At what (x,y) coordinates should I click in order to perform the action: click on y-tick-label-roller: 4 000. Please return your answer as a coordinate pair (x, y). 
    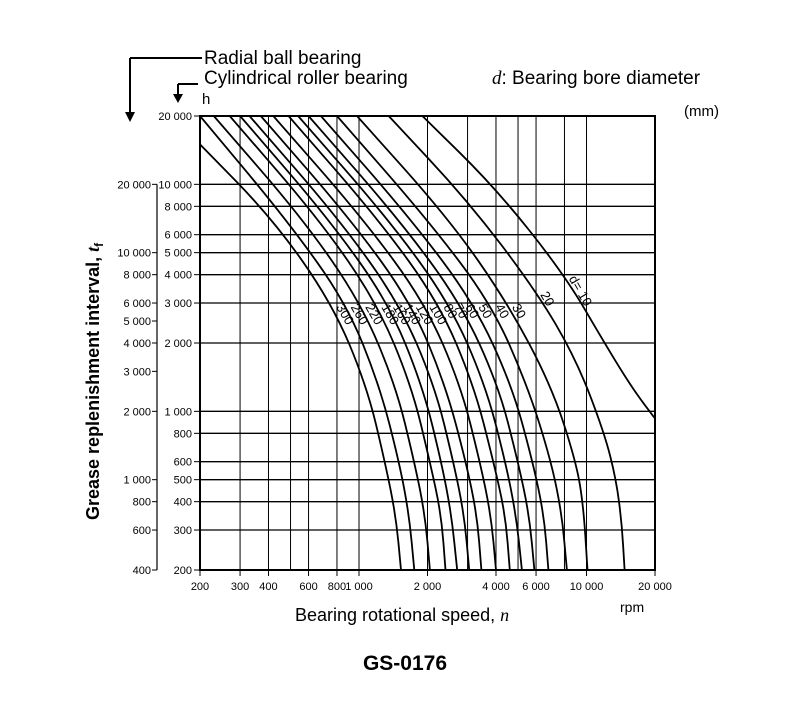
    Looking at the image, I should click on (178, 276).